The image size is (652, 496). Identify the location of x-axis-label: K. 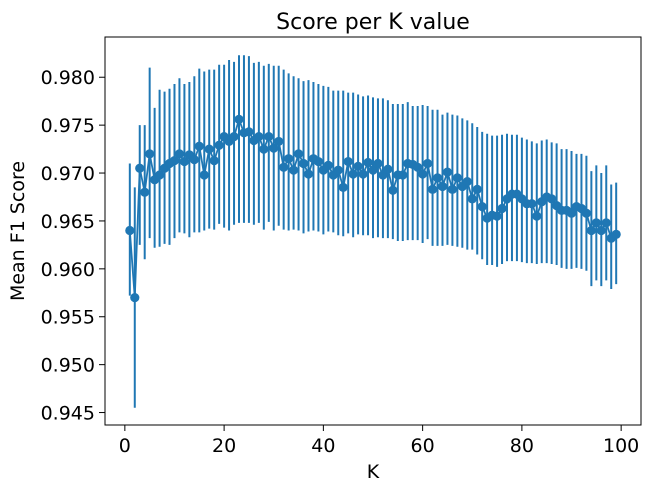
(373, 472).